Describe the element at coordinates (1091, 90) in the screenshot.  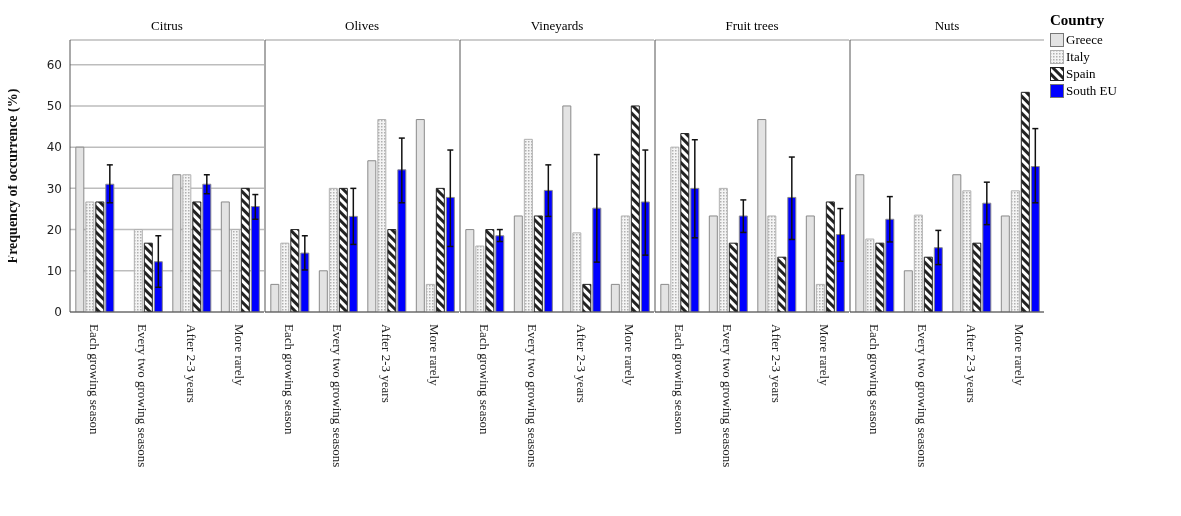
I see `legend-label: South EU` at that location.